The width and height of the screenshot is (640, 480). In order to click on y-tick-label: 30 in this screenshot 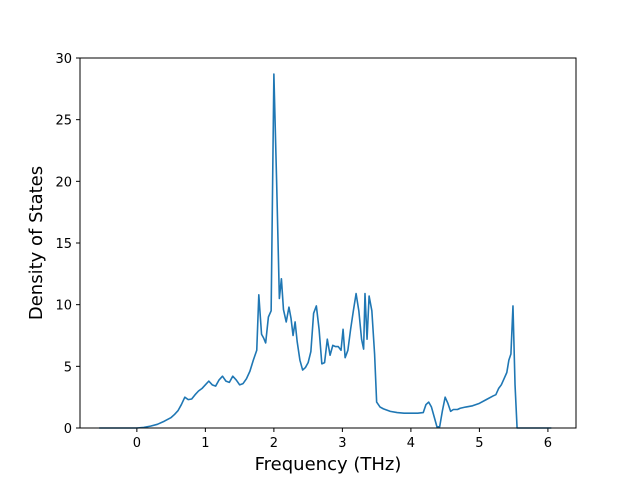, I will do `click(63, 59)`.